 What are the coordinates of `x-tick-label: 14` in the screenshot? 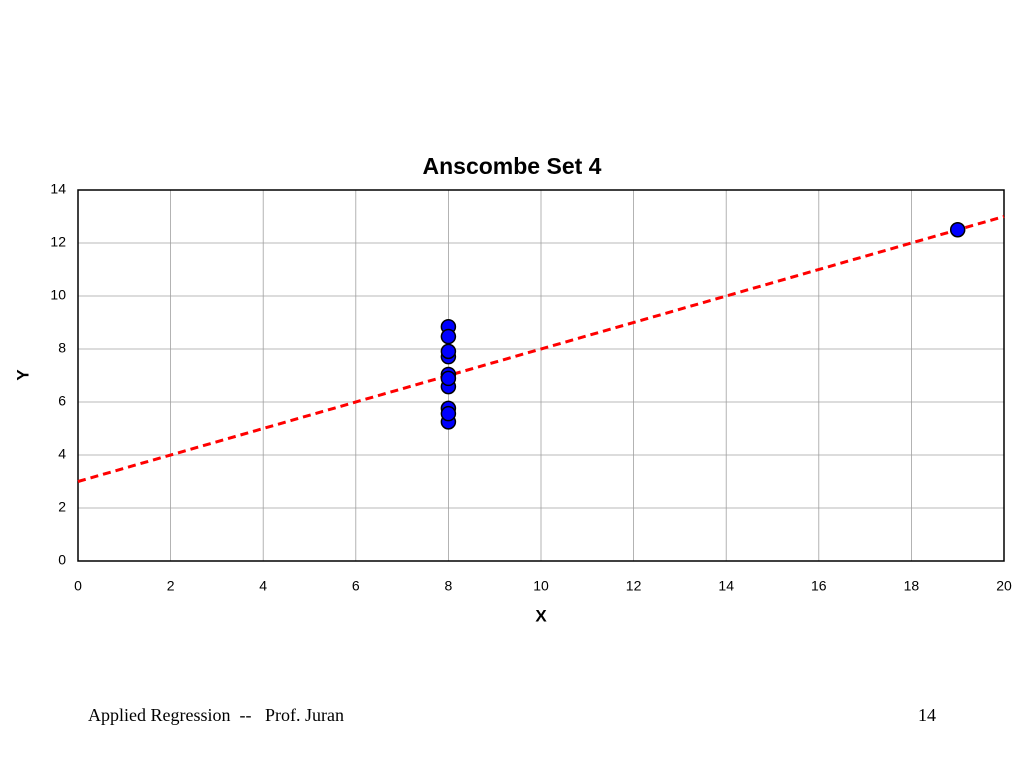 It's located at (726, 586).